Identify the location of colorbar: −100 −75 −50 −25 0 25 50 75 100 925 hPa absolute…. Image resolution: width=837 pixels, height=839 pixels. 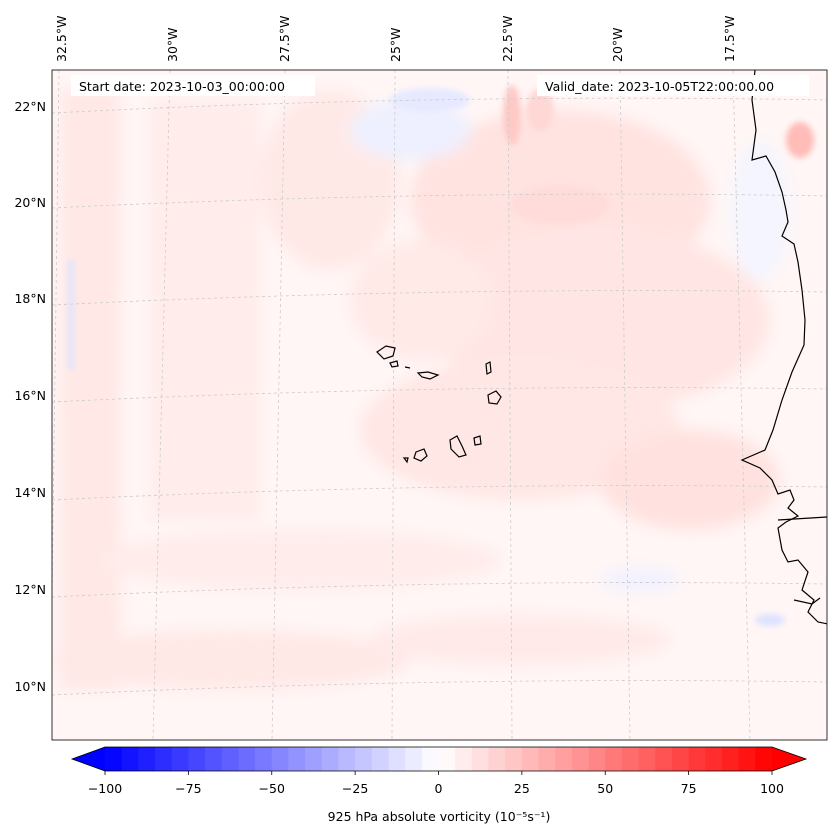
(439, 785).